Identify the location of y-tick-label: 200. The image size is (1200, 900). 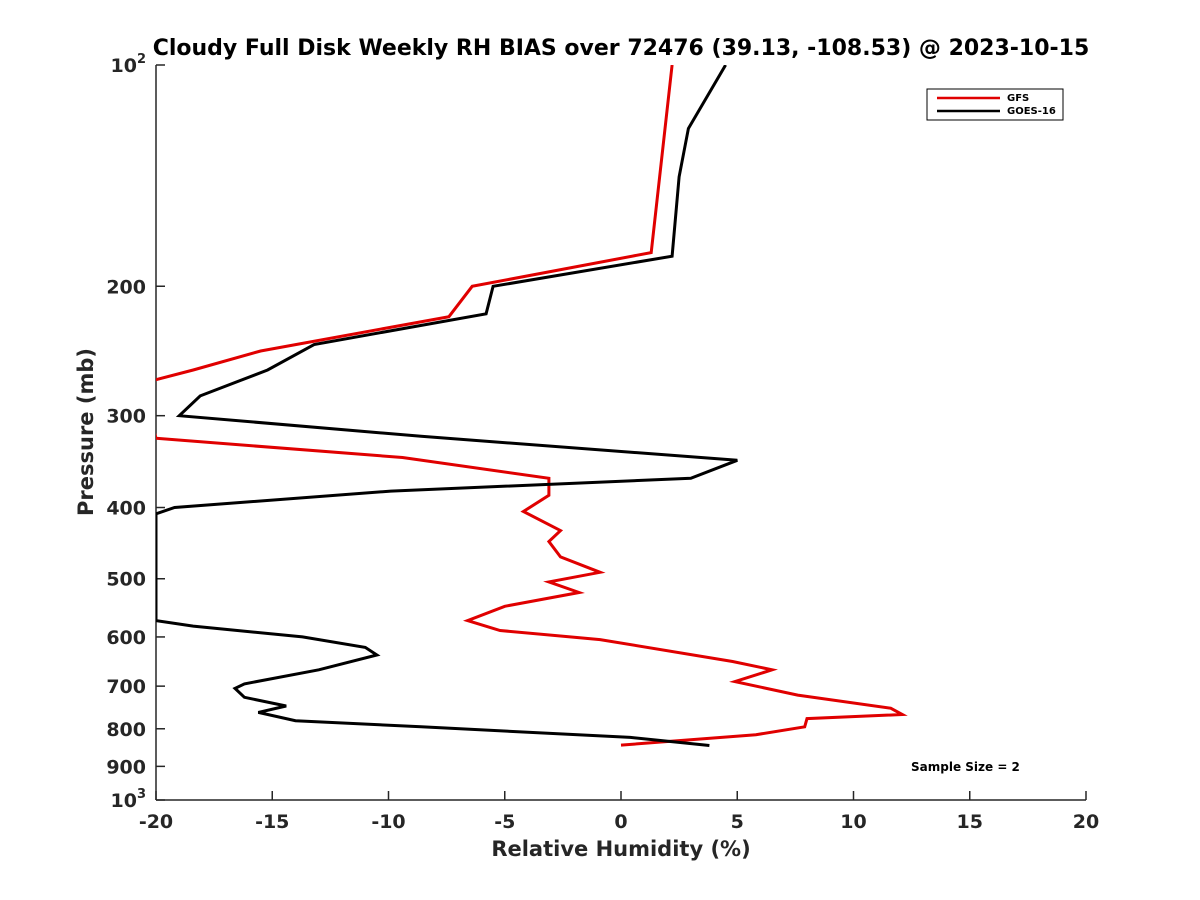
(126, 287).